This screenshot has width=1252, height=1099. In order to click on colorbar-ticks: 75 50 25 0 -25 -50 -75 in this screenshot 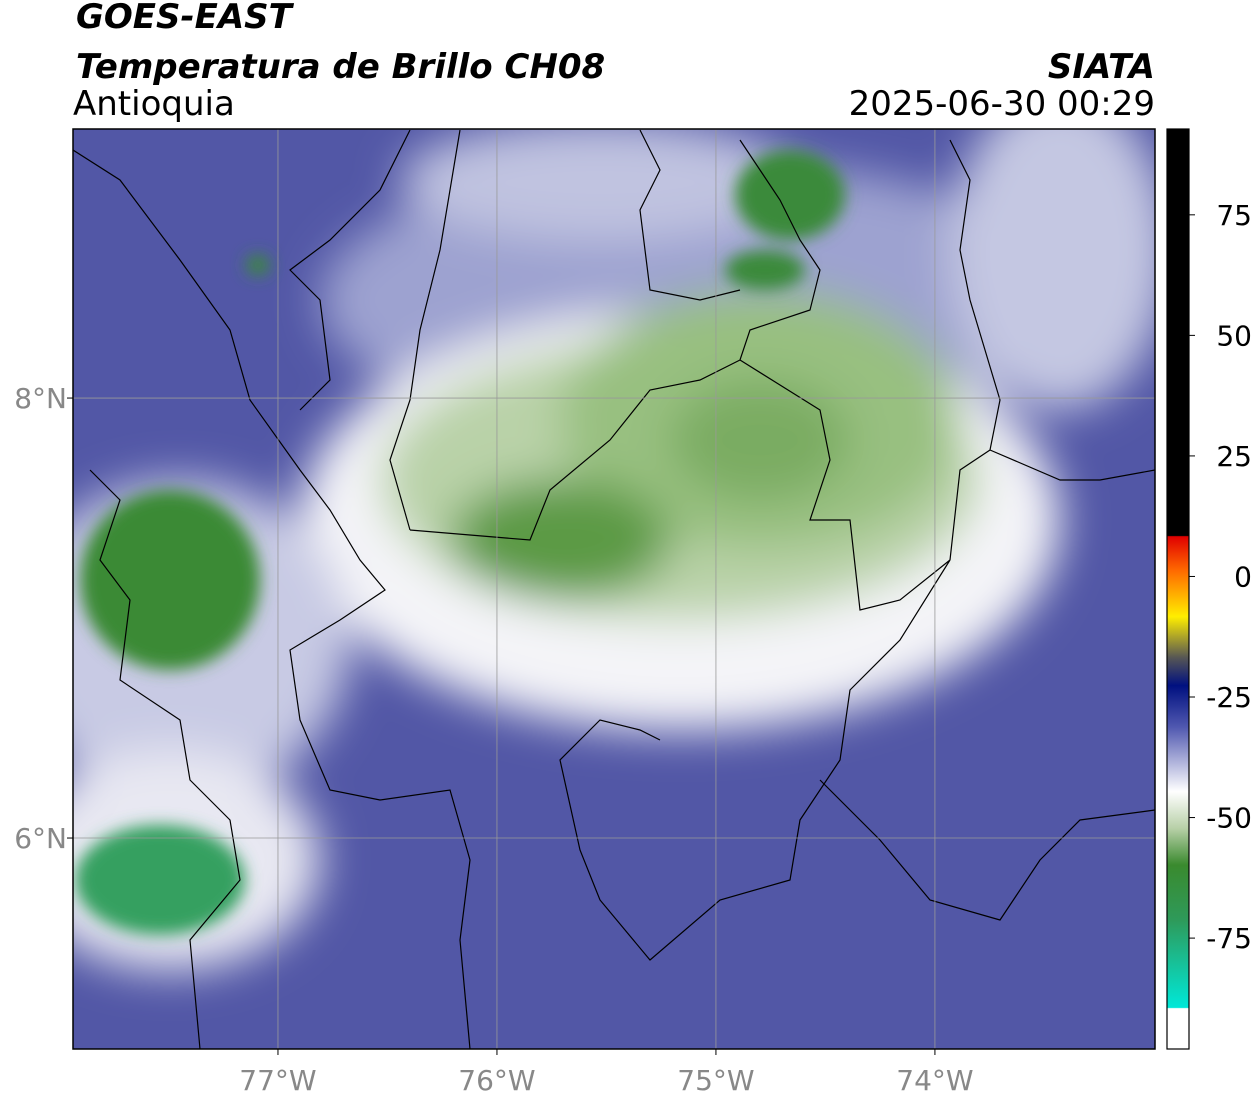, I will do `click(1220, 577)`.